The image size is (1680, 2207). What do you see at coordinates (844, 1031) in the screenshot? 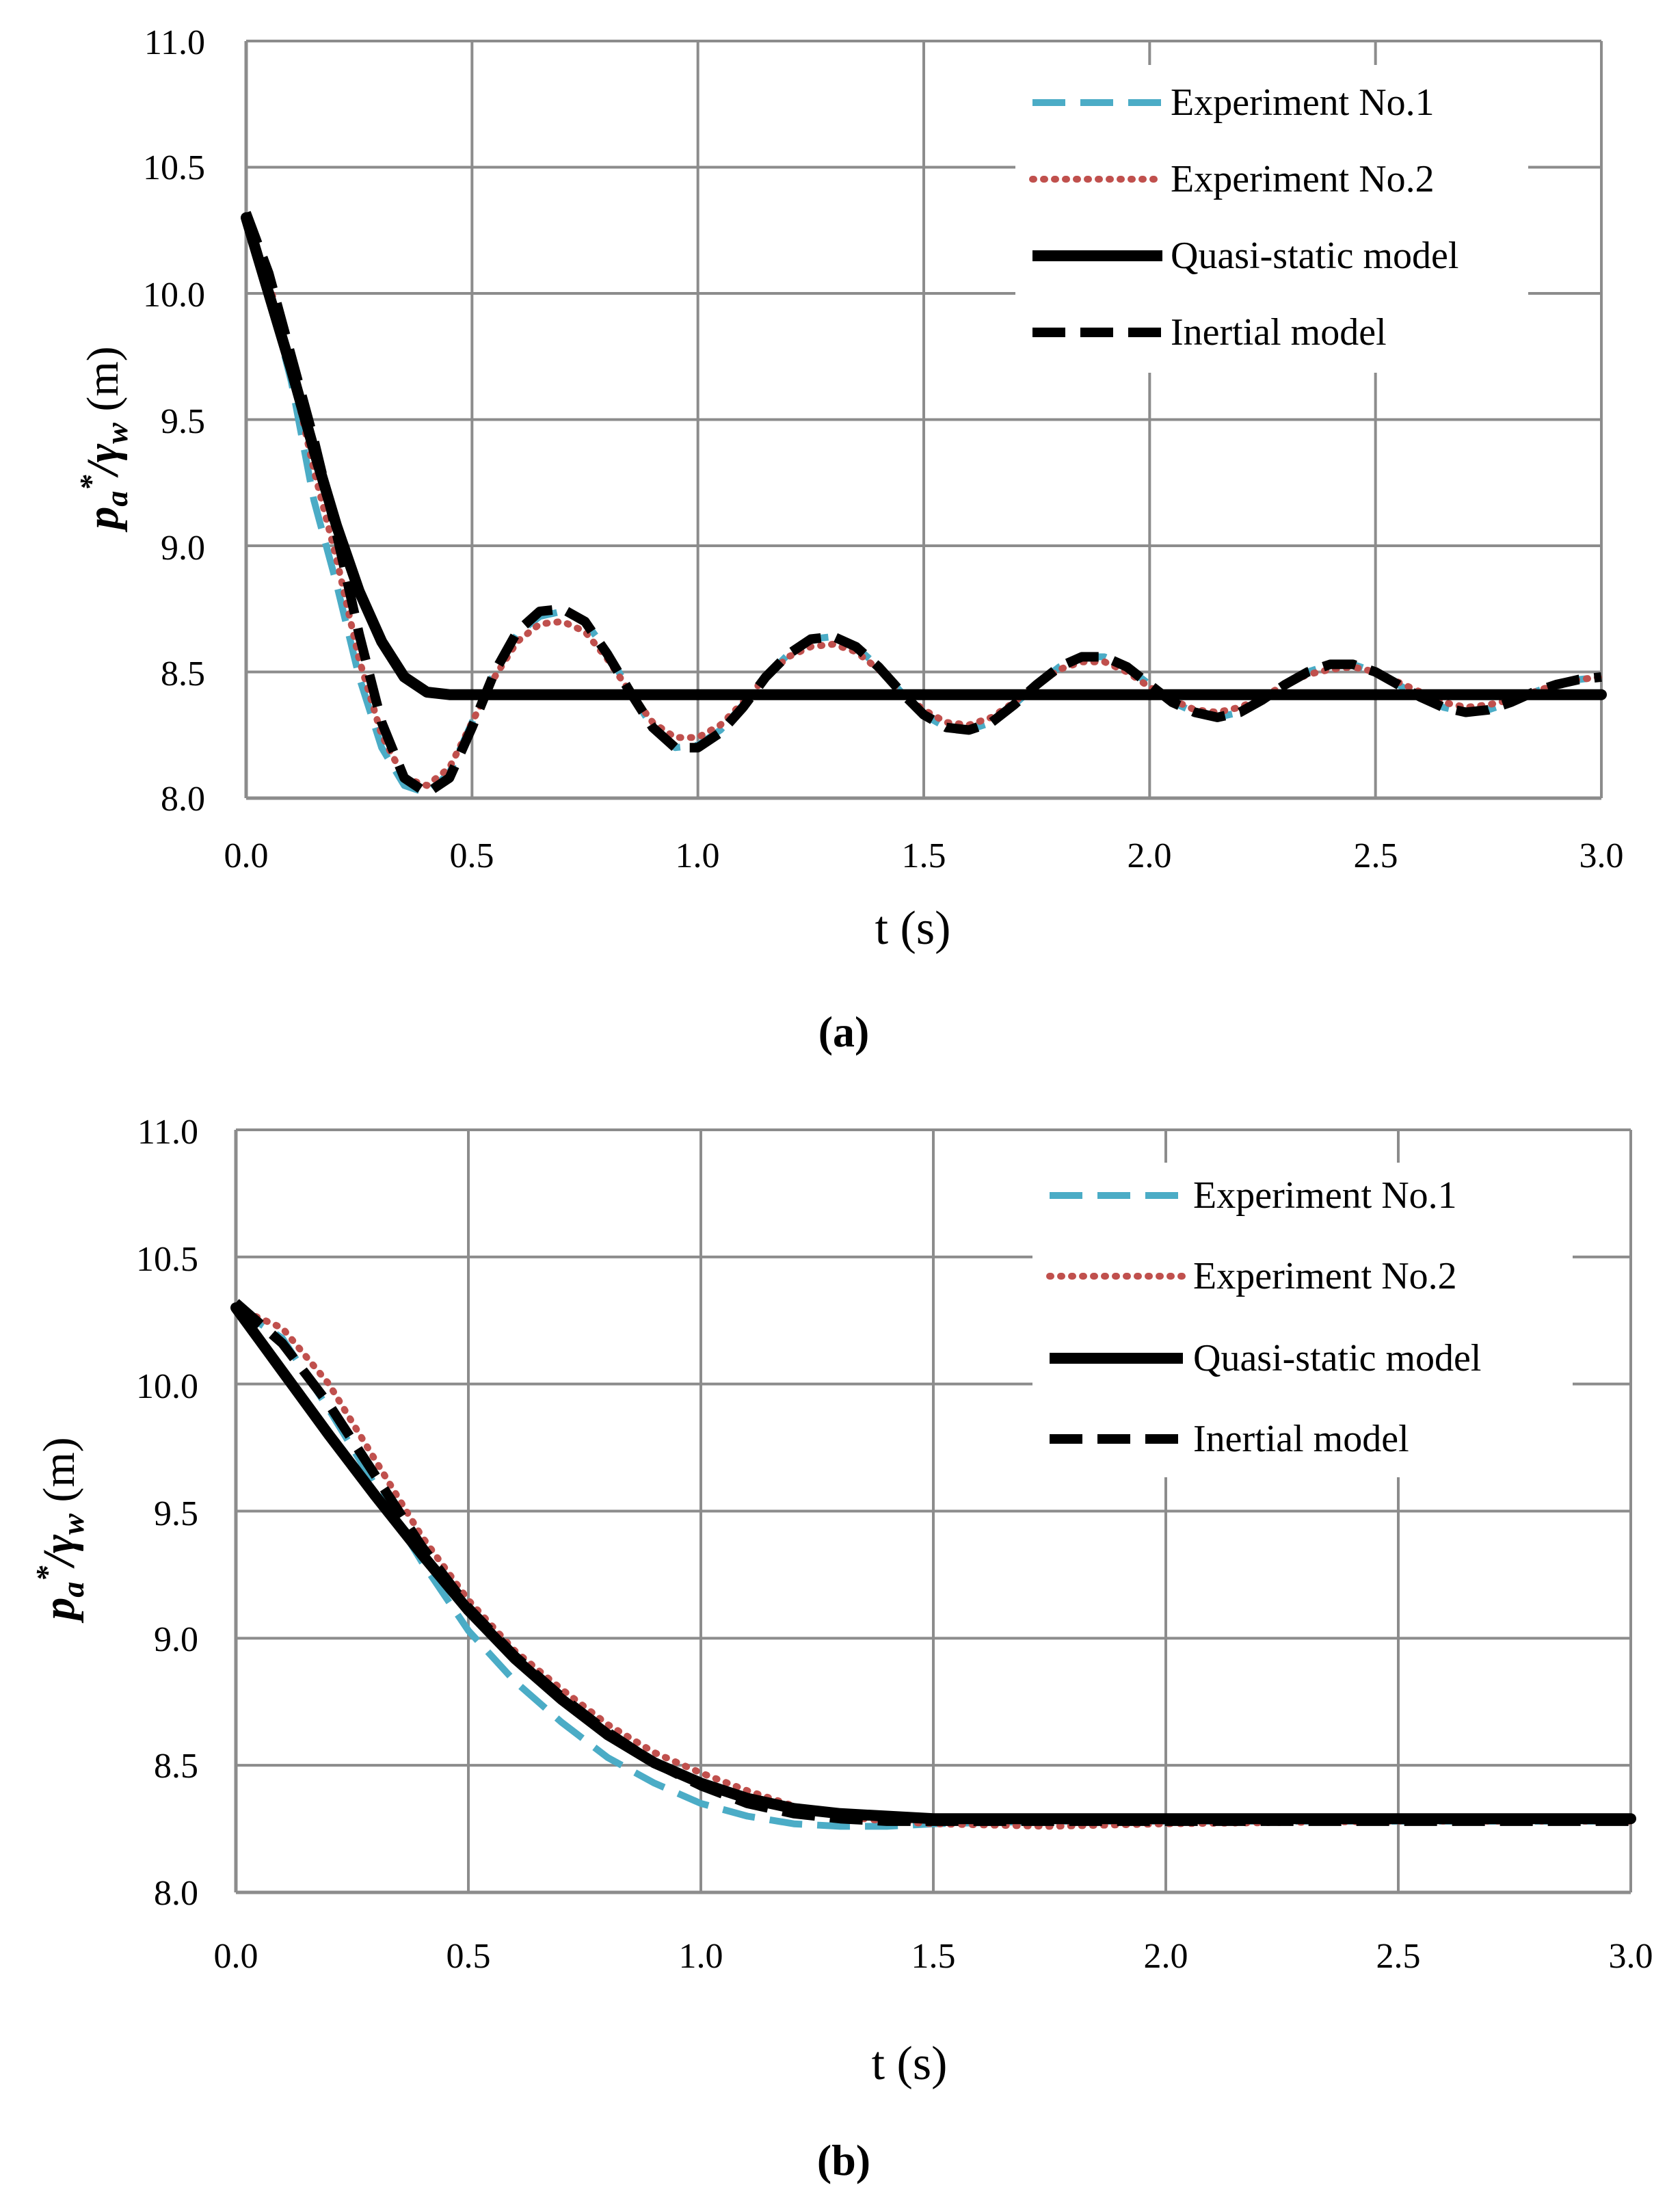
I see `caption-a: (a)` at bounding box center [844, 1031].